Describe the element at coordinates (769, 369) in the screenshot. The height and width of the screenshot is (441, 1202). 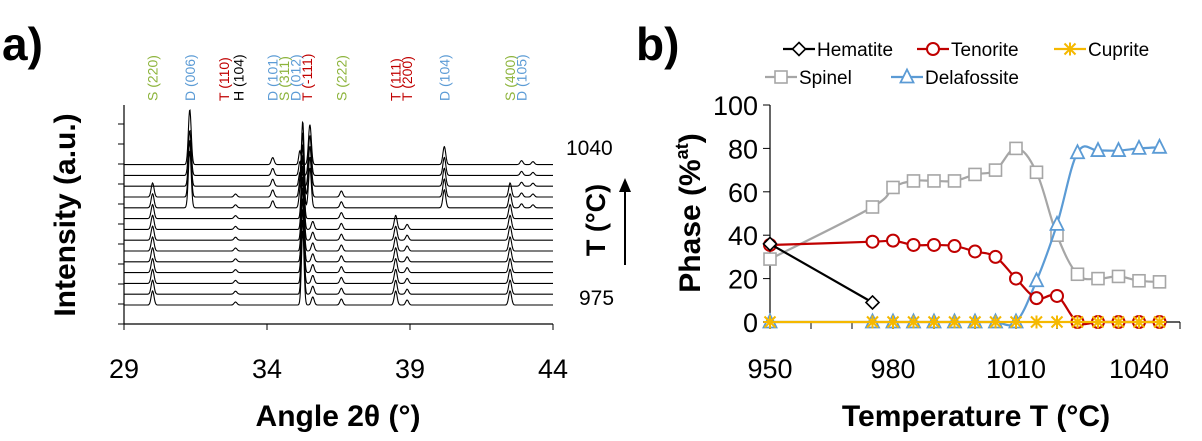
I see `phase-x-tick-label: 950` at that location.